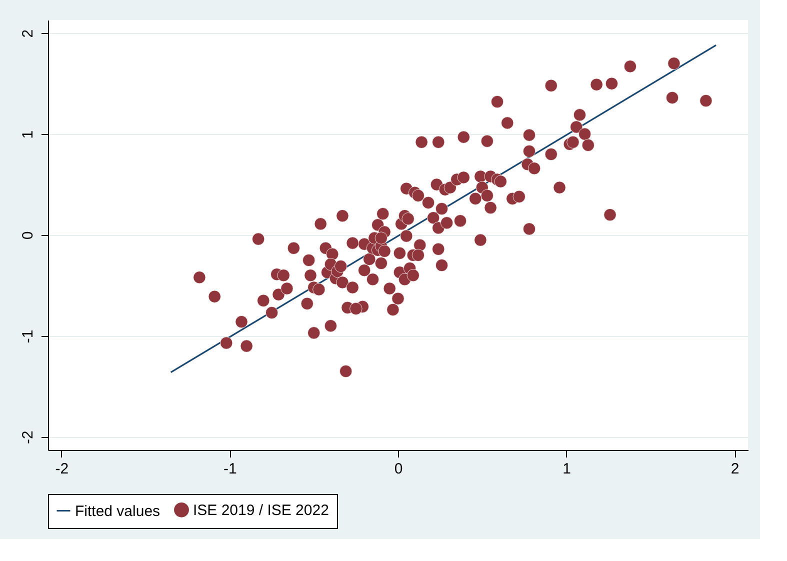 The width and height of the screenshot is (787, 561). Describe the element at coordinates (117, 511) in the screenshot. I see `legend-label: Fitted values` at that location.